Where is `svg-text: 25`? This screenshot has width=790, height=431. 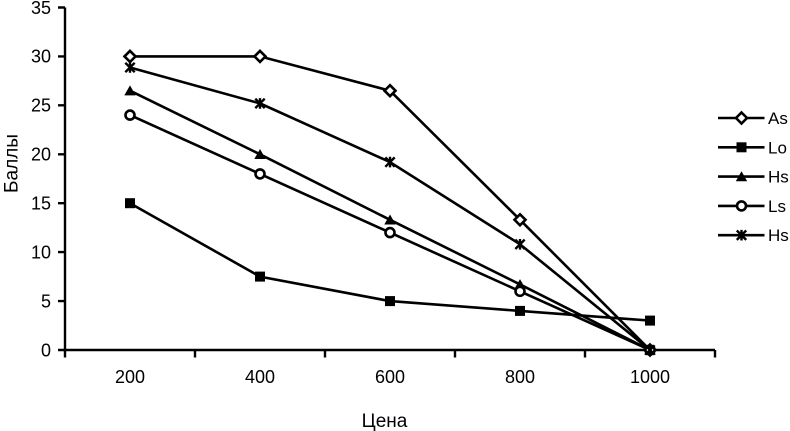
svg-text: 25 is located at coordinates (41, 106).